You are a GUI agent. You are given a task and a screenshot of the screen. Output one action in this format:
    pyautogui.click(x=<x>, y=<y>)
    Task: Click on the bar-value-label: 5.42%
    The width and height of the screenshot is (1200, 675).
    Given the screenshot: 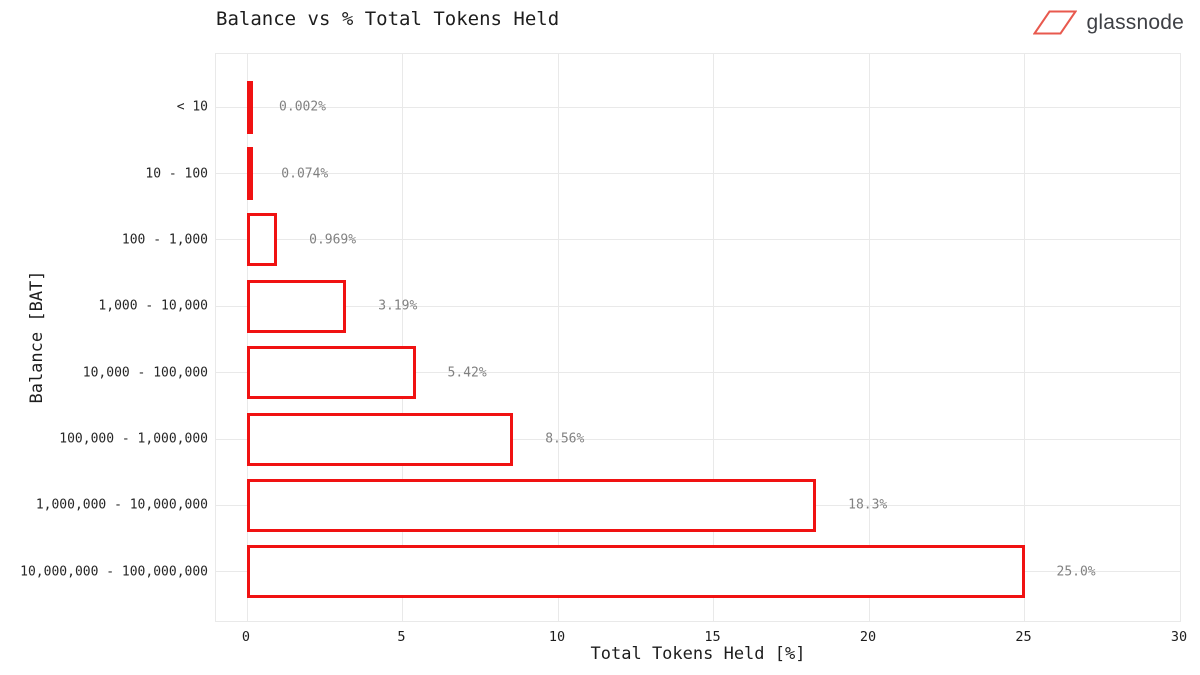 What is the action you would take?
    pyautogui.click(x=467, y=373)
    